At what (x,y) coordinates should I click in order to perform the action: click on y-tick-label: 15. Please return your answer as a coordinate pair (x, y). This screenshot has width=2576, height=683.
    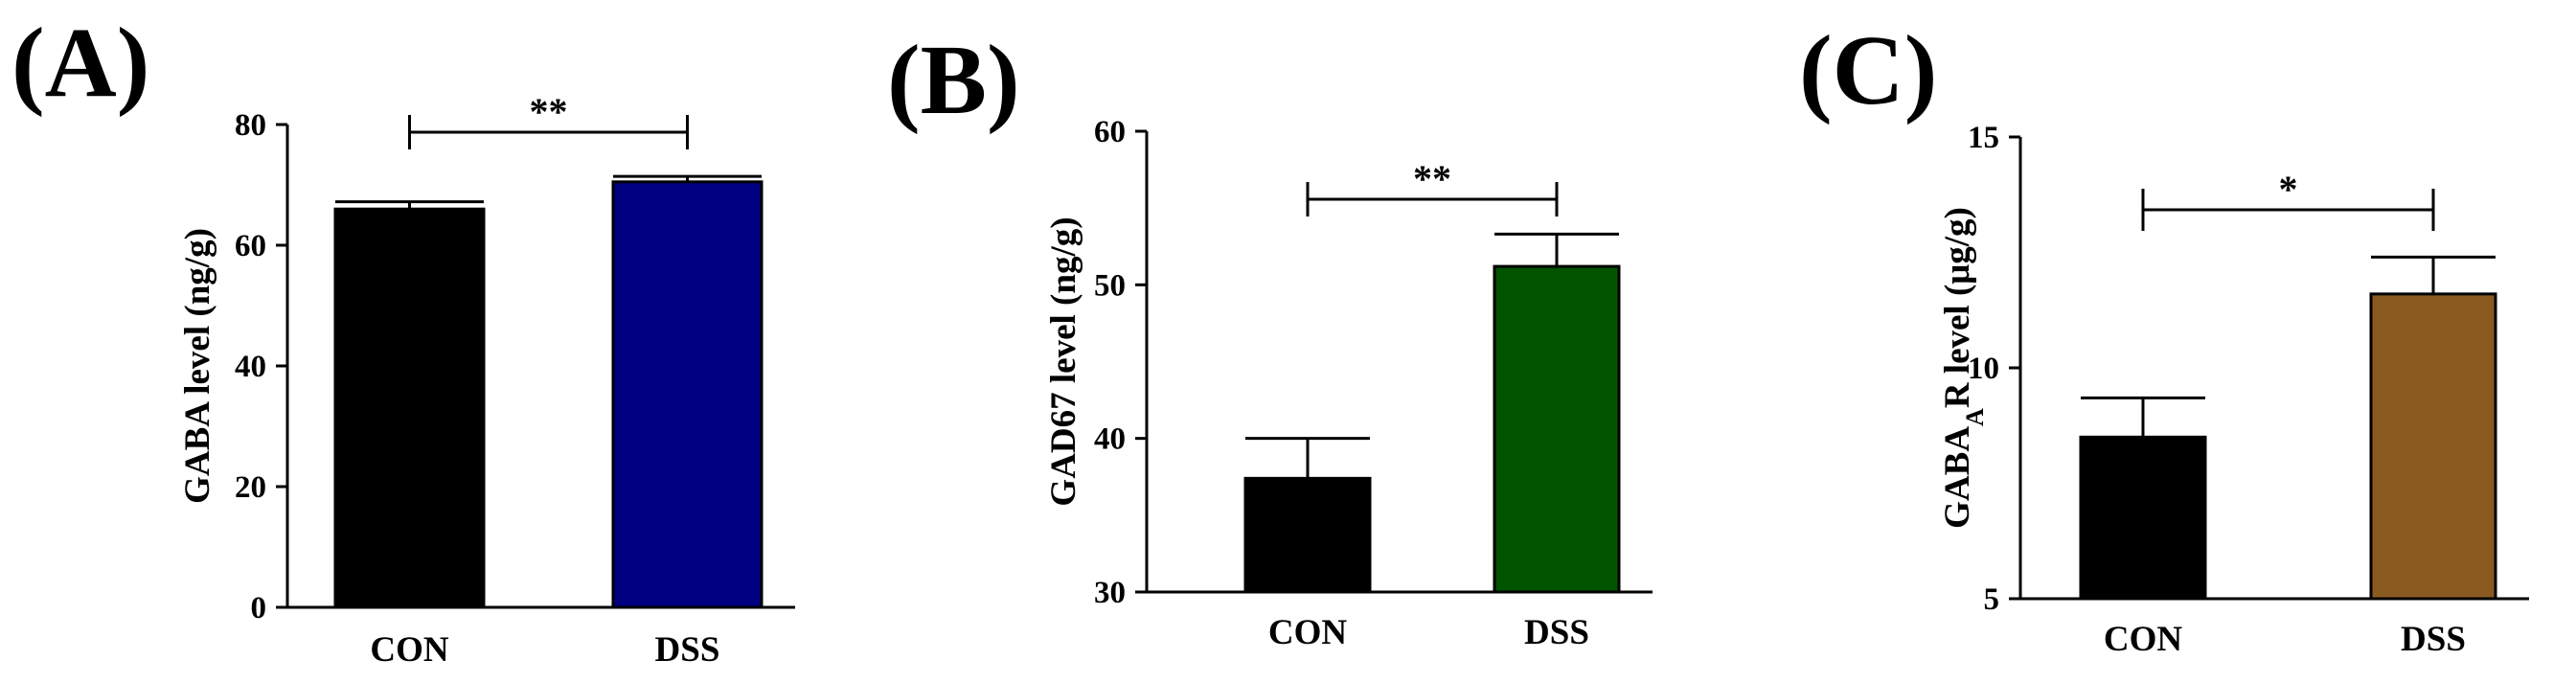
    Looking at the image, I should click on (1984, 138).